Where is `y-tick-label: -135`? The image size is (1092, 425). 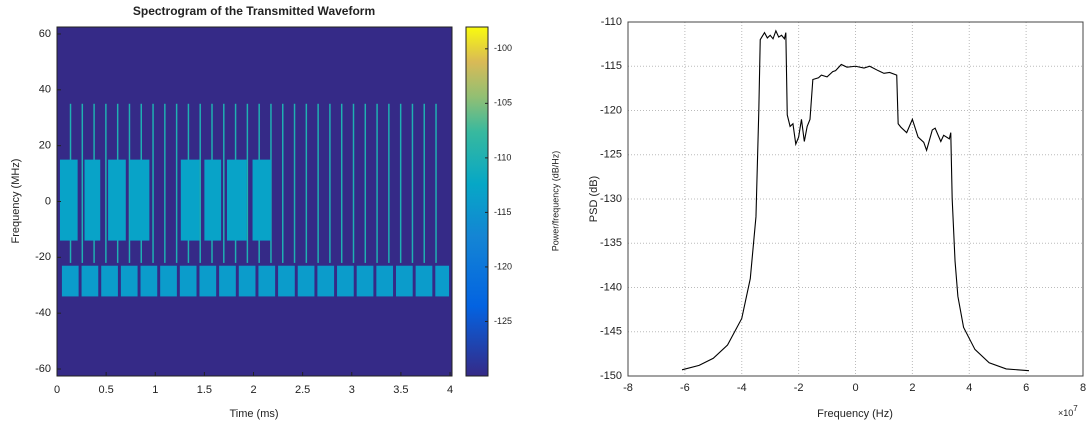
y-tick-label: -135 is located at coordinates (611, 243).